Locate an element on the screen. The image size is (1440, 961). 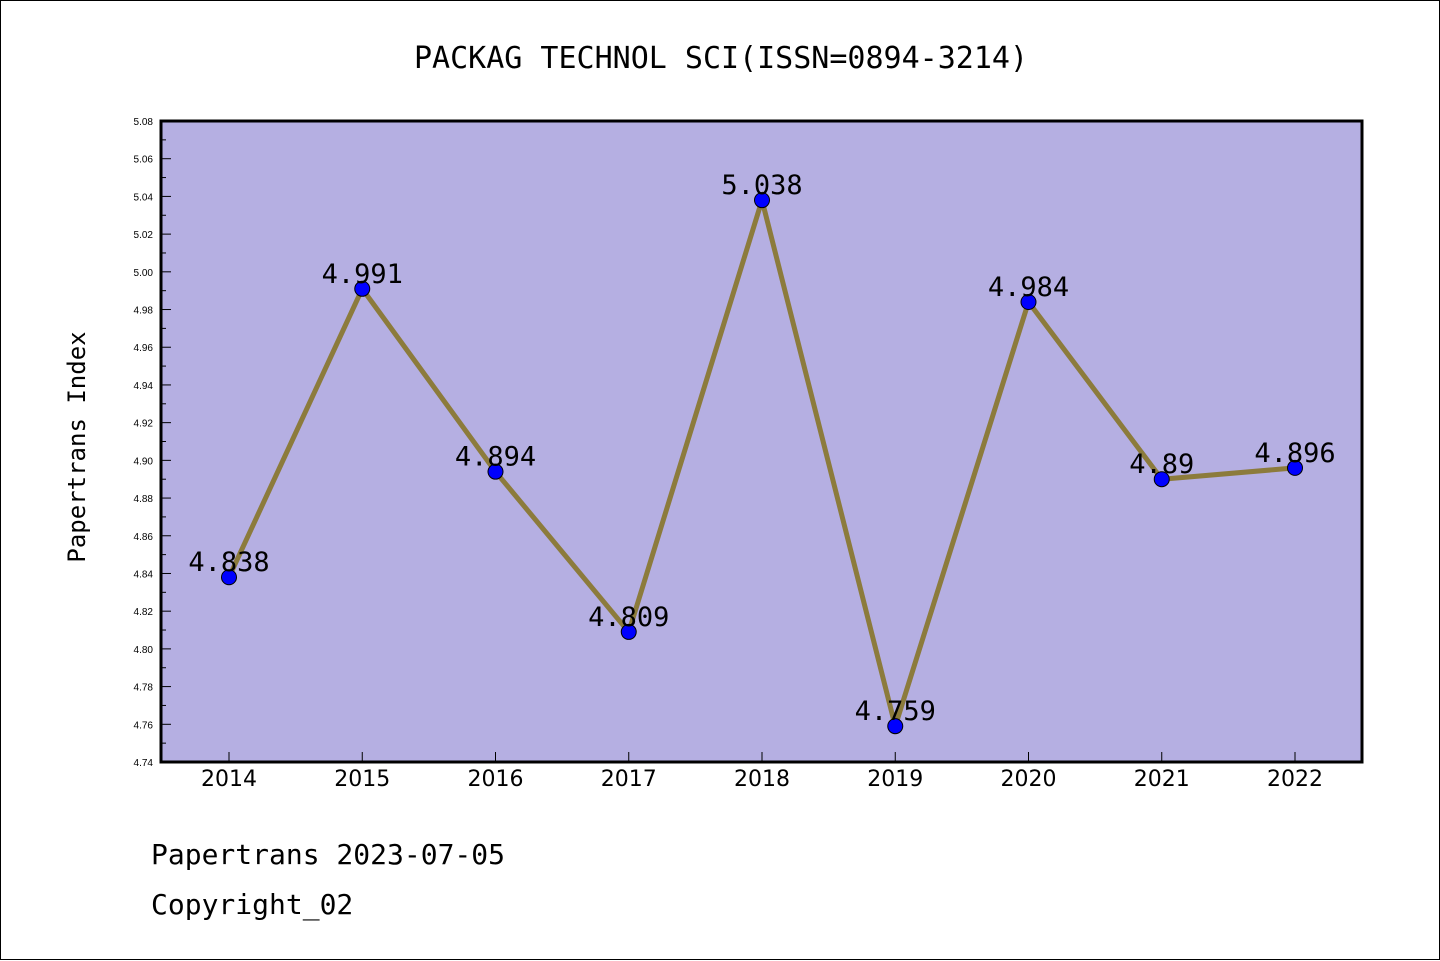
y-tick-label: 5.04 is located at coordinates (144, 197).